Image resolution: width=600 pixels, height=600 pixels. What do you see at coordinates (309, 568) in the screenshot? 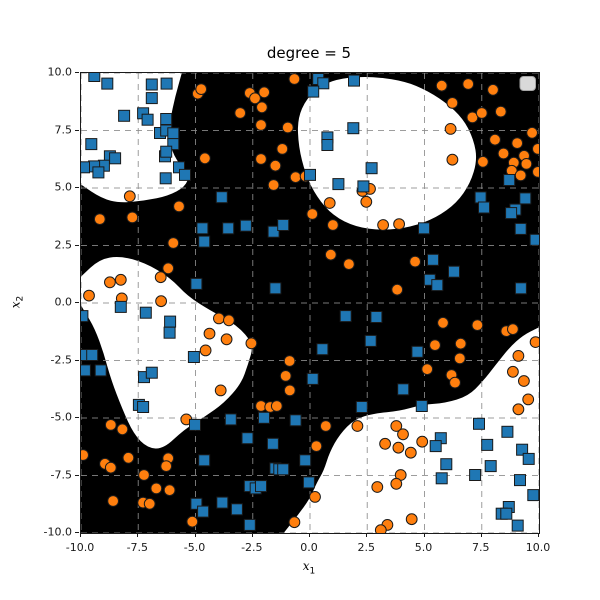
I see `x-axis-label: x1` at bounding box center [309, 568].